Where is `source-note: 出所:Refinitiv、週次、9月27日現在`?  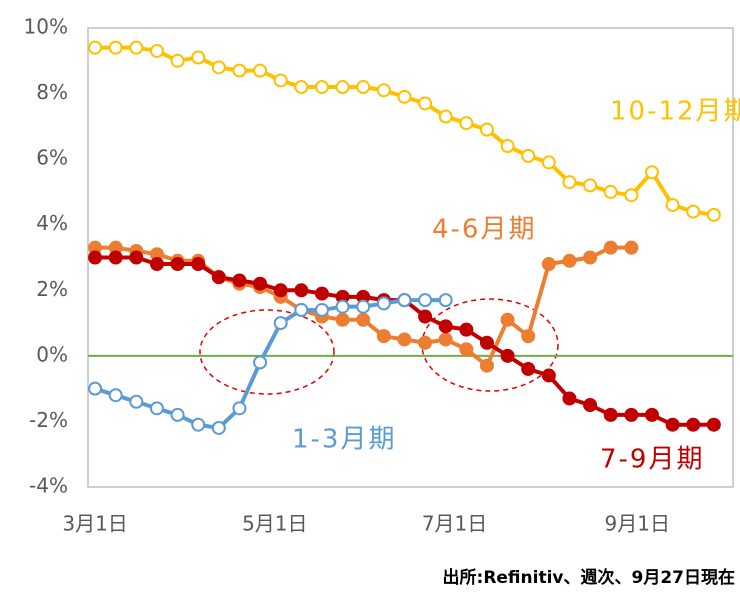
source-note: 出所:Refinitiv、週次、9月27日現在 is located at coordinates (589, 577).